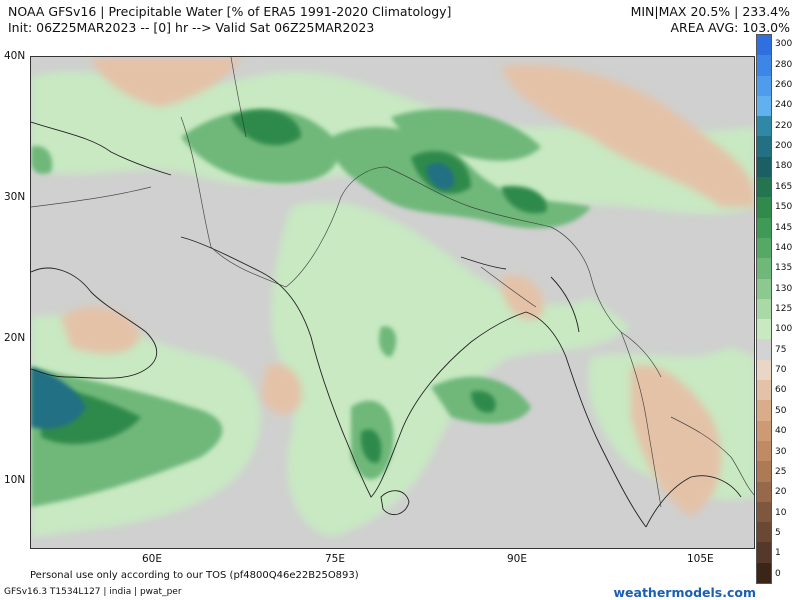 This screenshot has height=600, width=800. Describe the element at coordinates (784, 64) in the screenshot. I see `colorbar-tick-label: 280` at that location.